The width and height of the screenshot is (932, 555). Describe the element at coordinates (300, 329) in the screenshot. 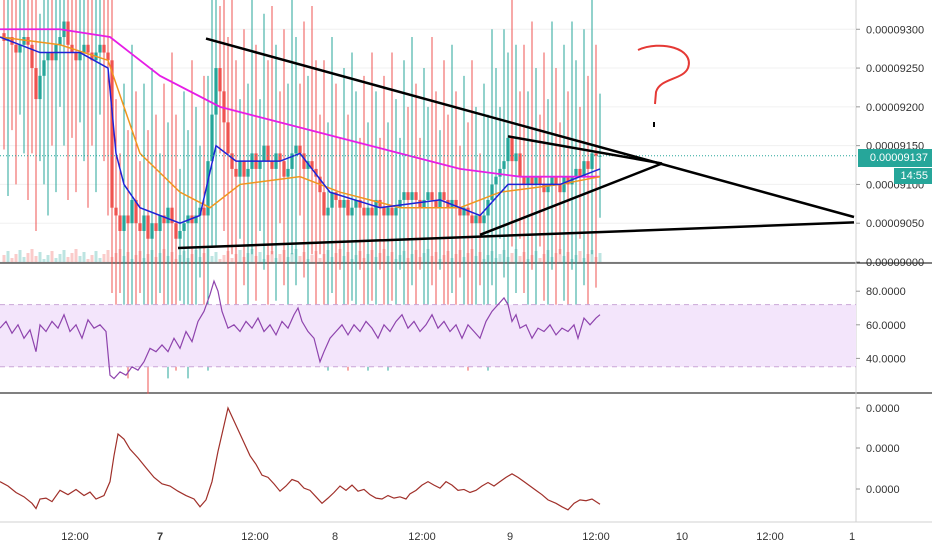

I see `rsi-line` at that location.